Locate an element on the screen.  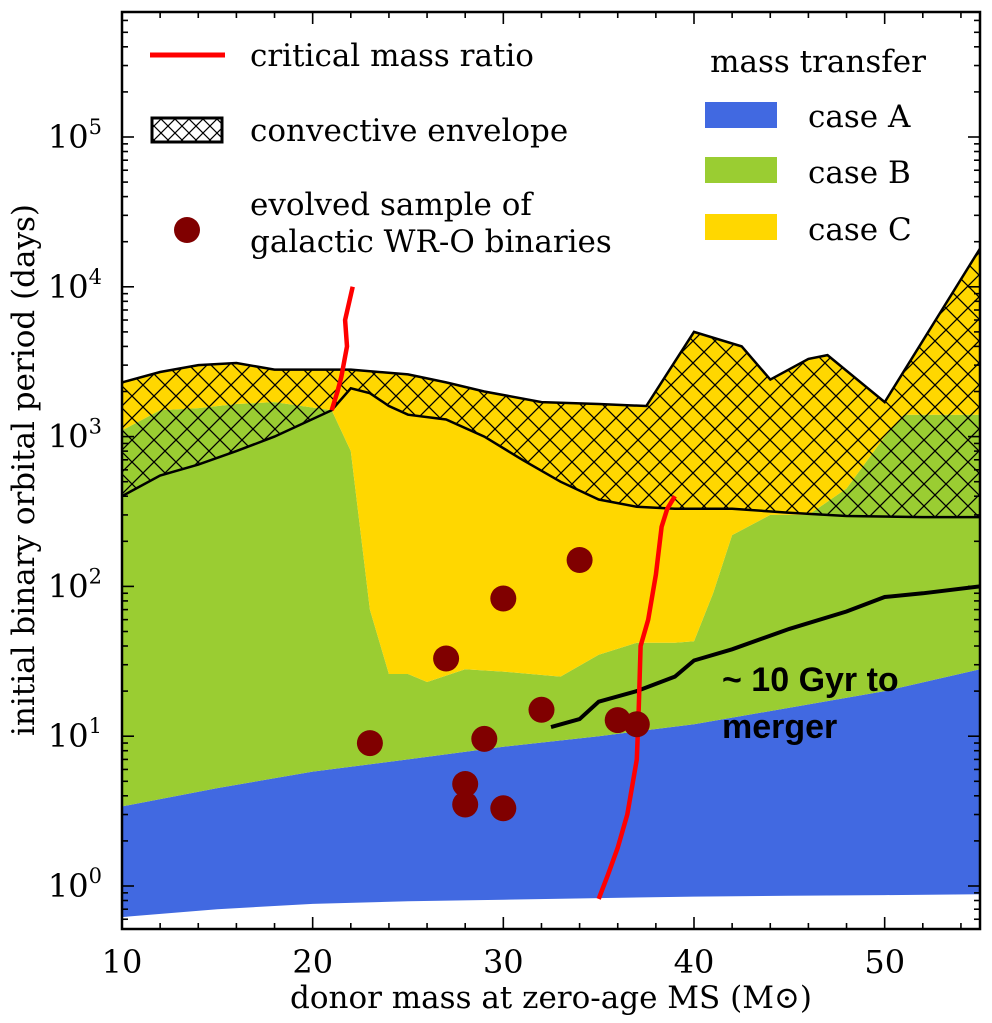
x-tick-label: 30 is located at coordinates (503, 962).